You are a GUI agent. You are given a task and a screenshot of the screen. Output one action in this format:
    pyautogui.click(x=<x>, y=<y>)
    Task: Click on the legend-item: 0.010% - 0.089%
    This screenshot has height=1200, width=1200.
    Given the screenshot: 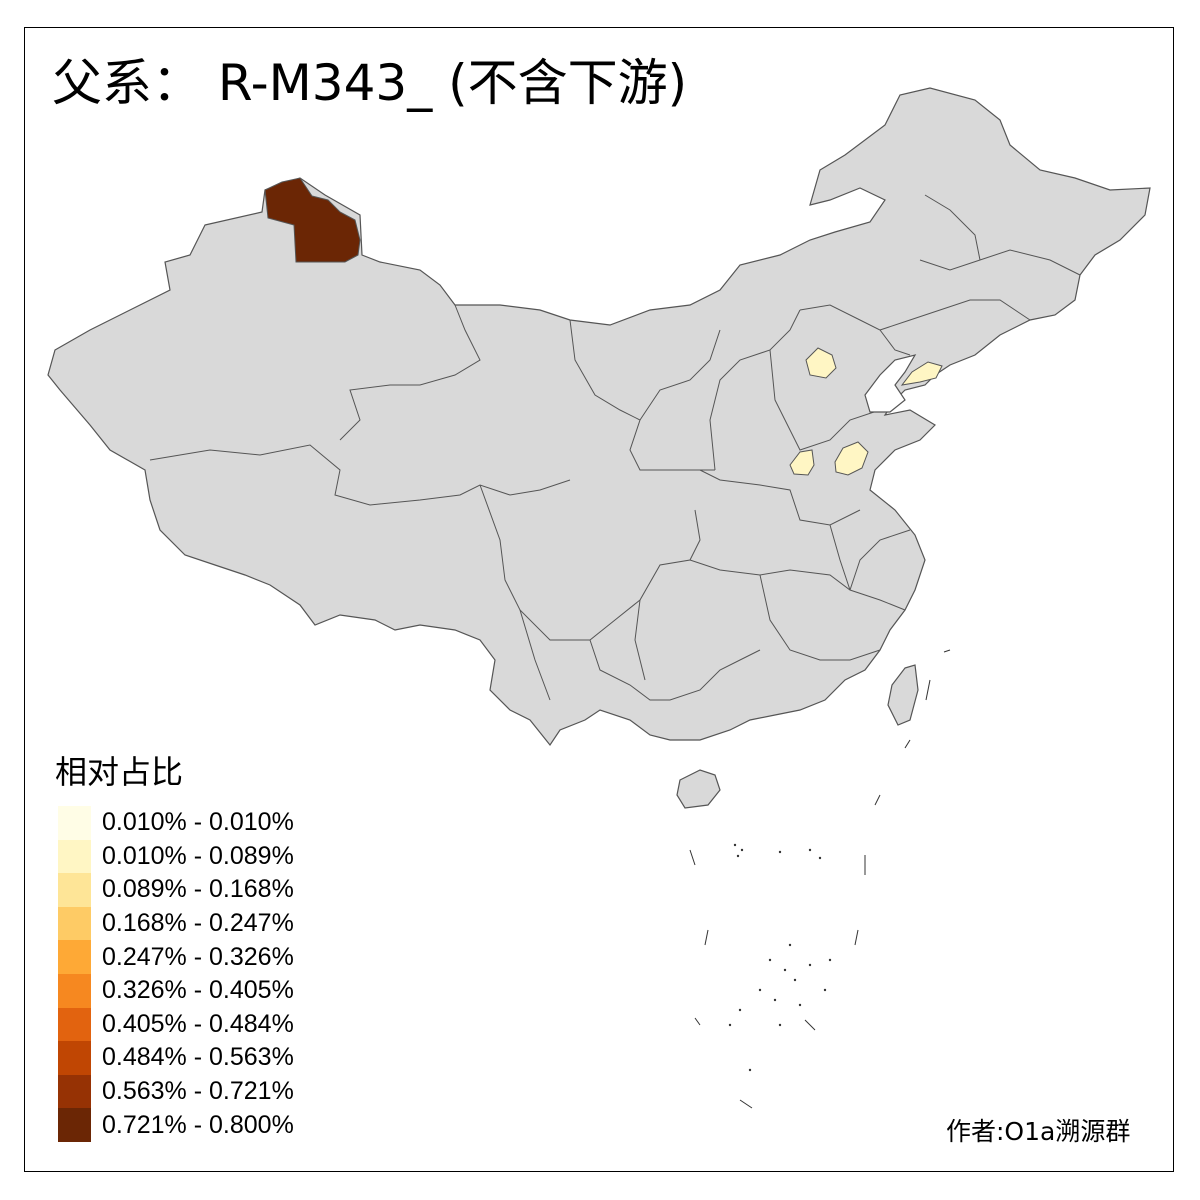 What is the action you would take?
    pyautogui.click(x=176, y=856)
    